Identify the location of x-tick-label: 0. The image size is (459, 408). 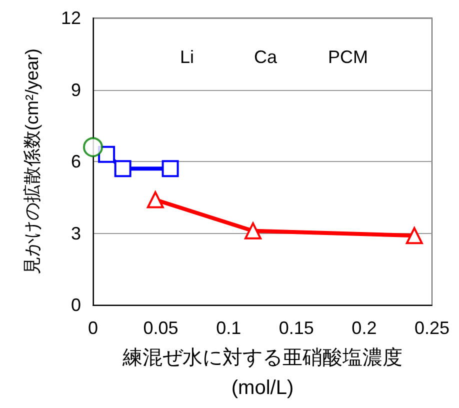
(93, 328).